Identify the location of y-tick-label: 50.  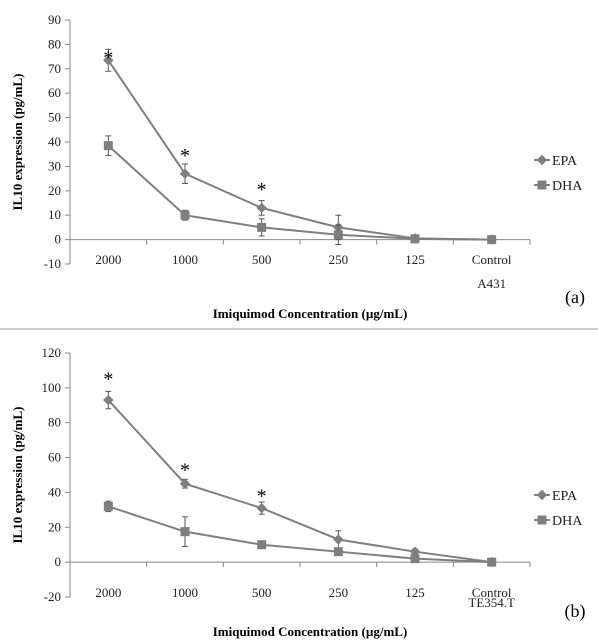
(54, 117).